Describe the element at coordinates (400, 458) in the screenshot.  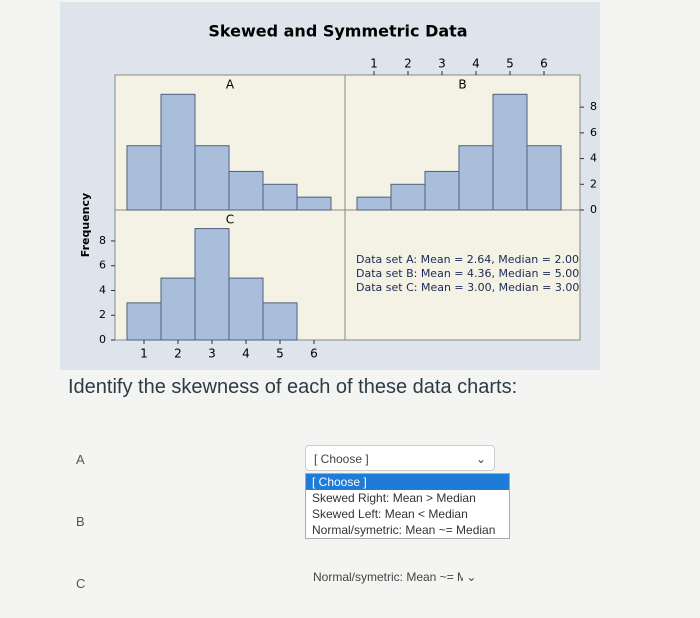
I see `dropdown: [ Choose ] ⌄` at that location.